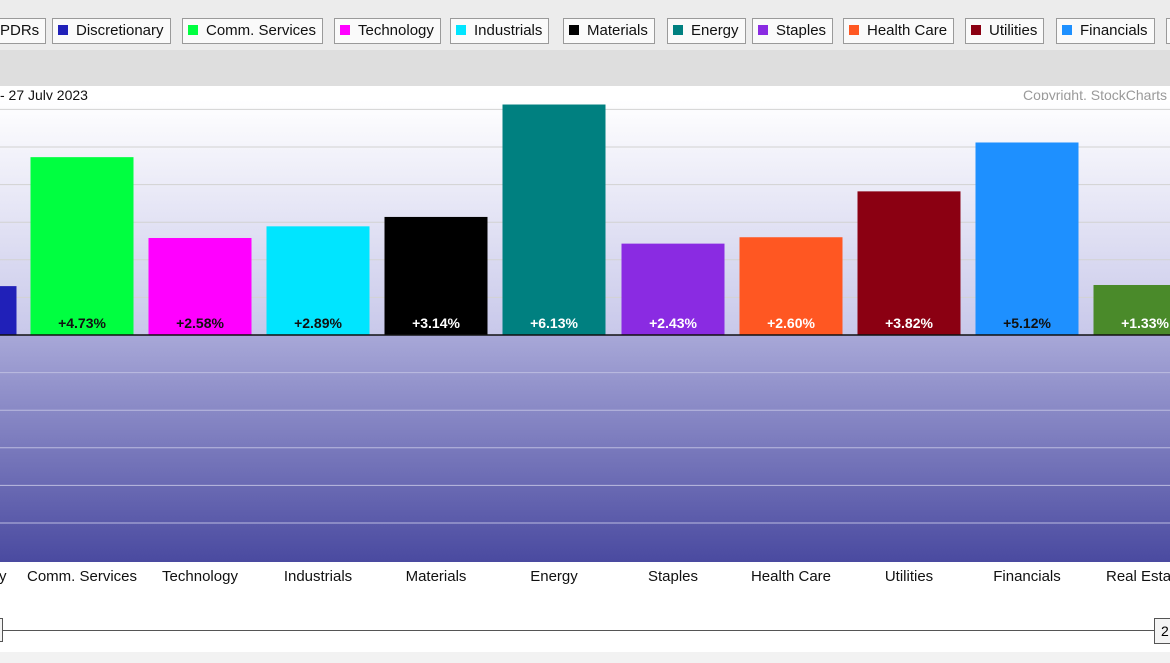  What do you see at coordinates (82, 246) in the screenshot?
I see `bar-comm-services` at bounding box center [82, 246].